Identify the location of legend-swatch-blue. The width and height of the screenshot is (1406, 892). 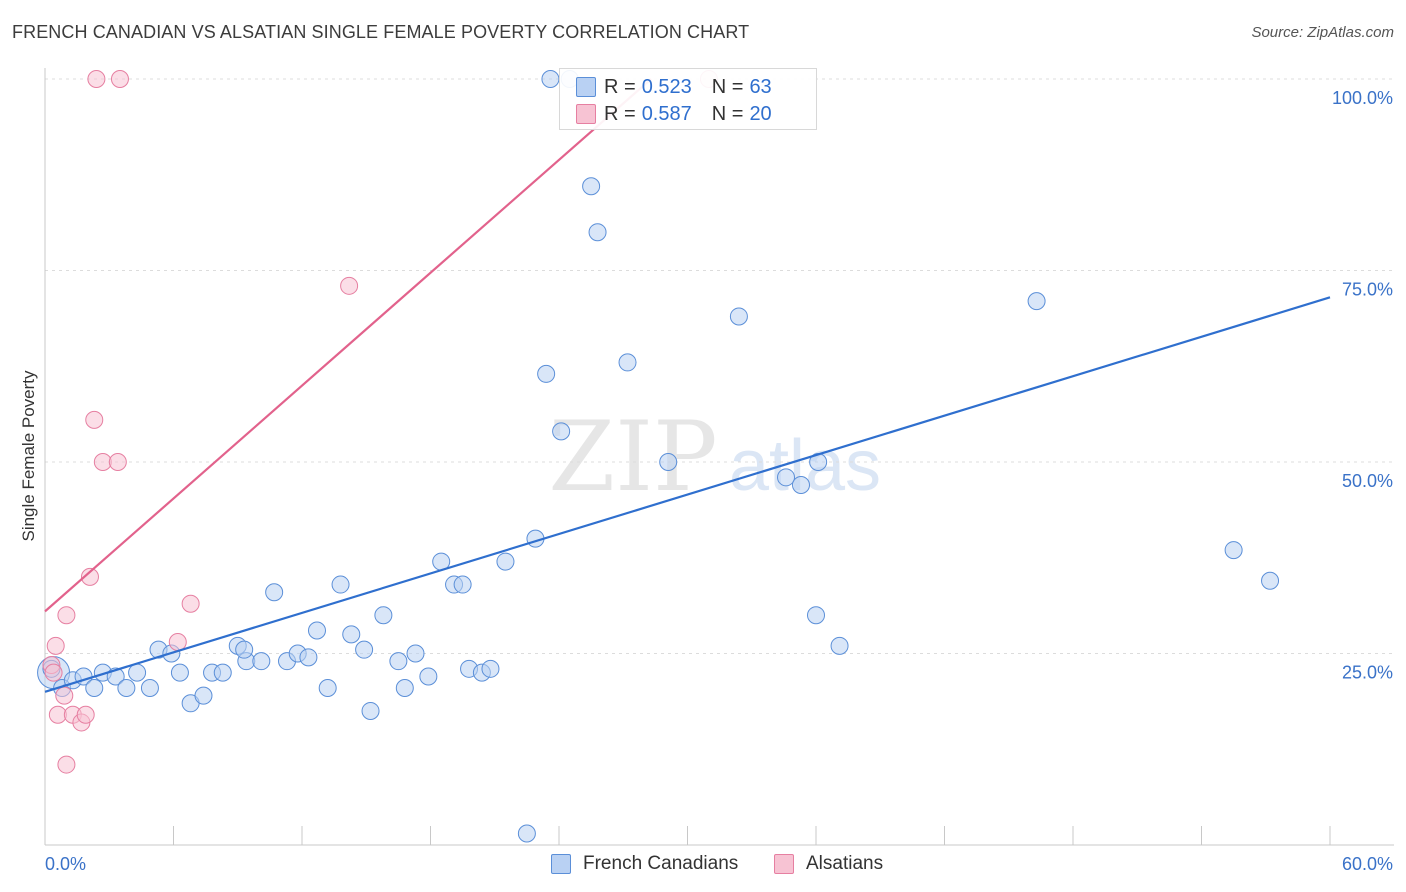
(586, 87).